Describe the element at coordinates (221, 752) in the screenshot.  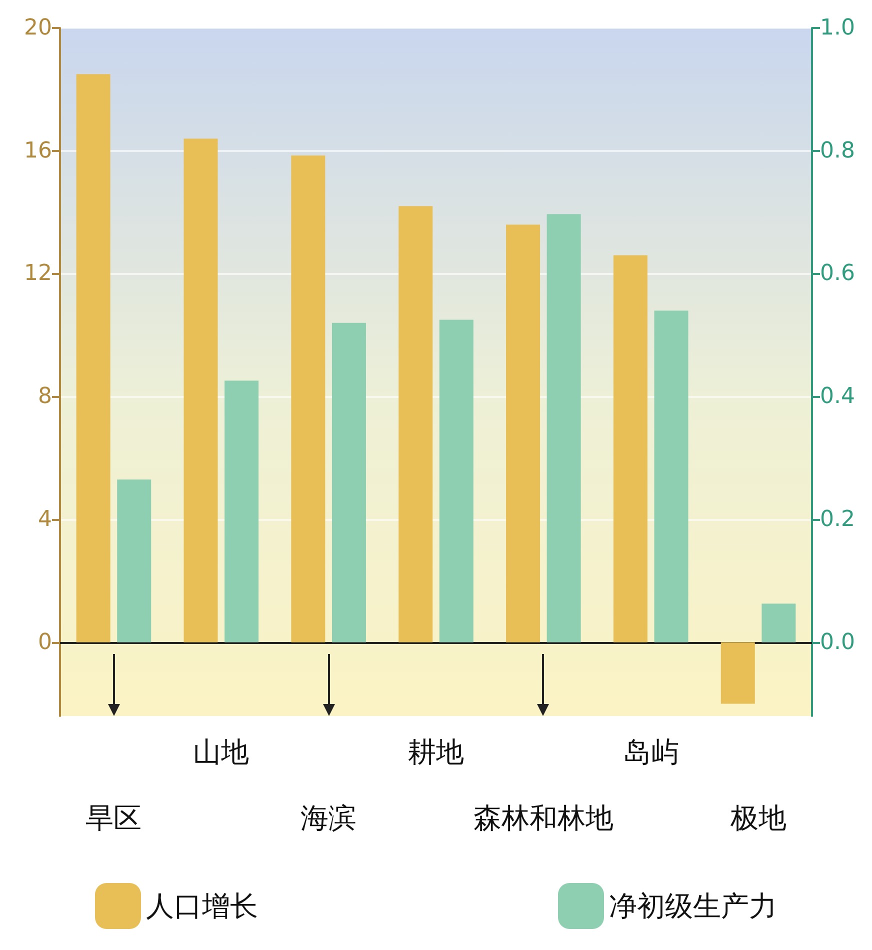
I see `x-tick-label: 山地` at that location.